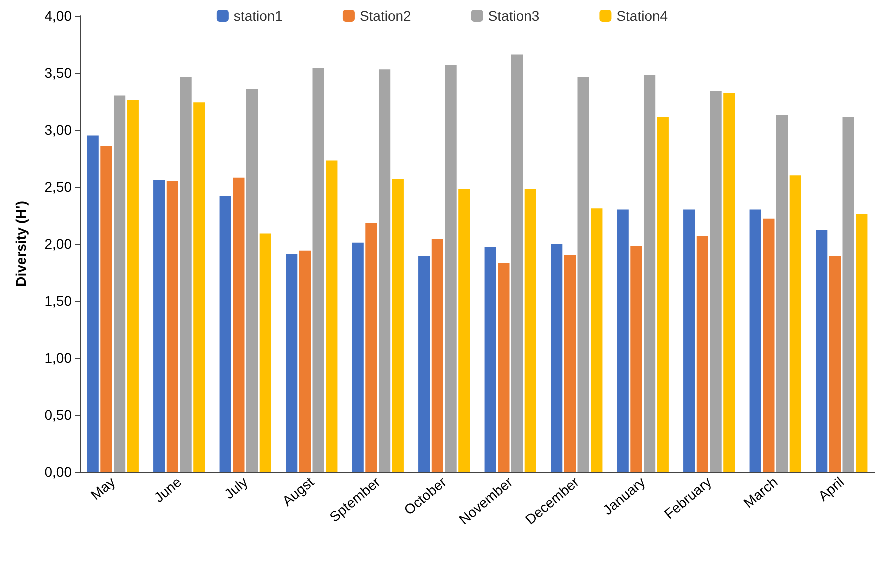 The height and width of the screenshot is (572, 885). What do you see at coordinates (58, 130) in the screenshot?
I see `y-tick-label: 3,00` at bounding box center [58, 130].